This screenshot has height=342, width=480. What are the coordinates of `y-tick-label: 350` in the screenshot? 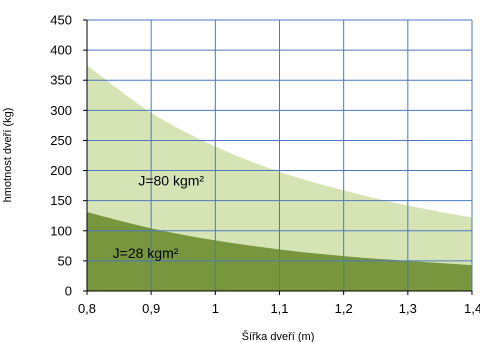 It's located at (61, 80).